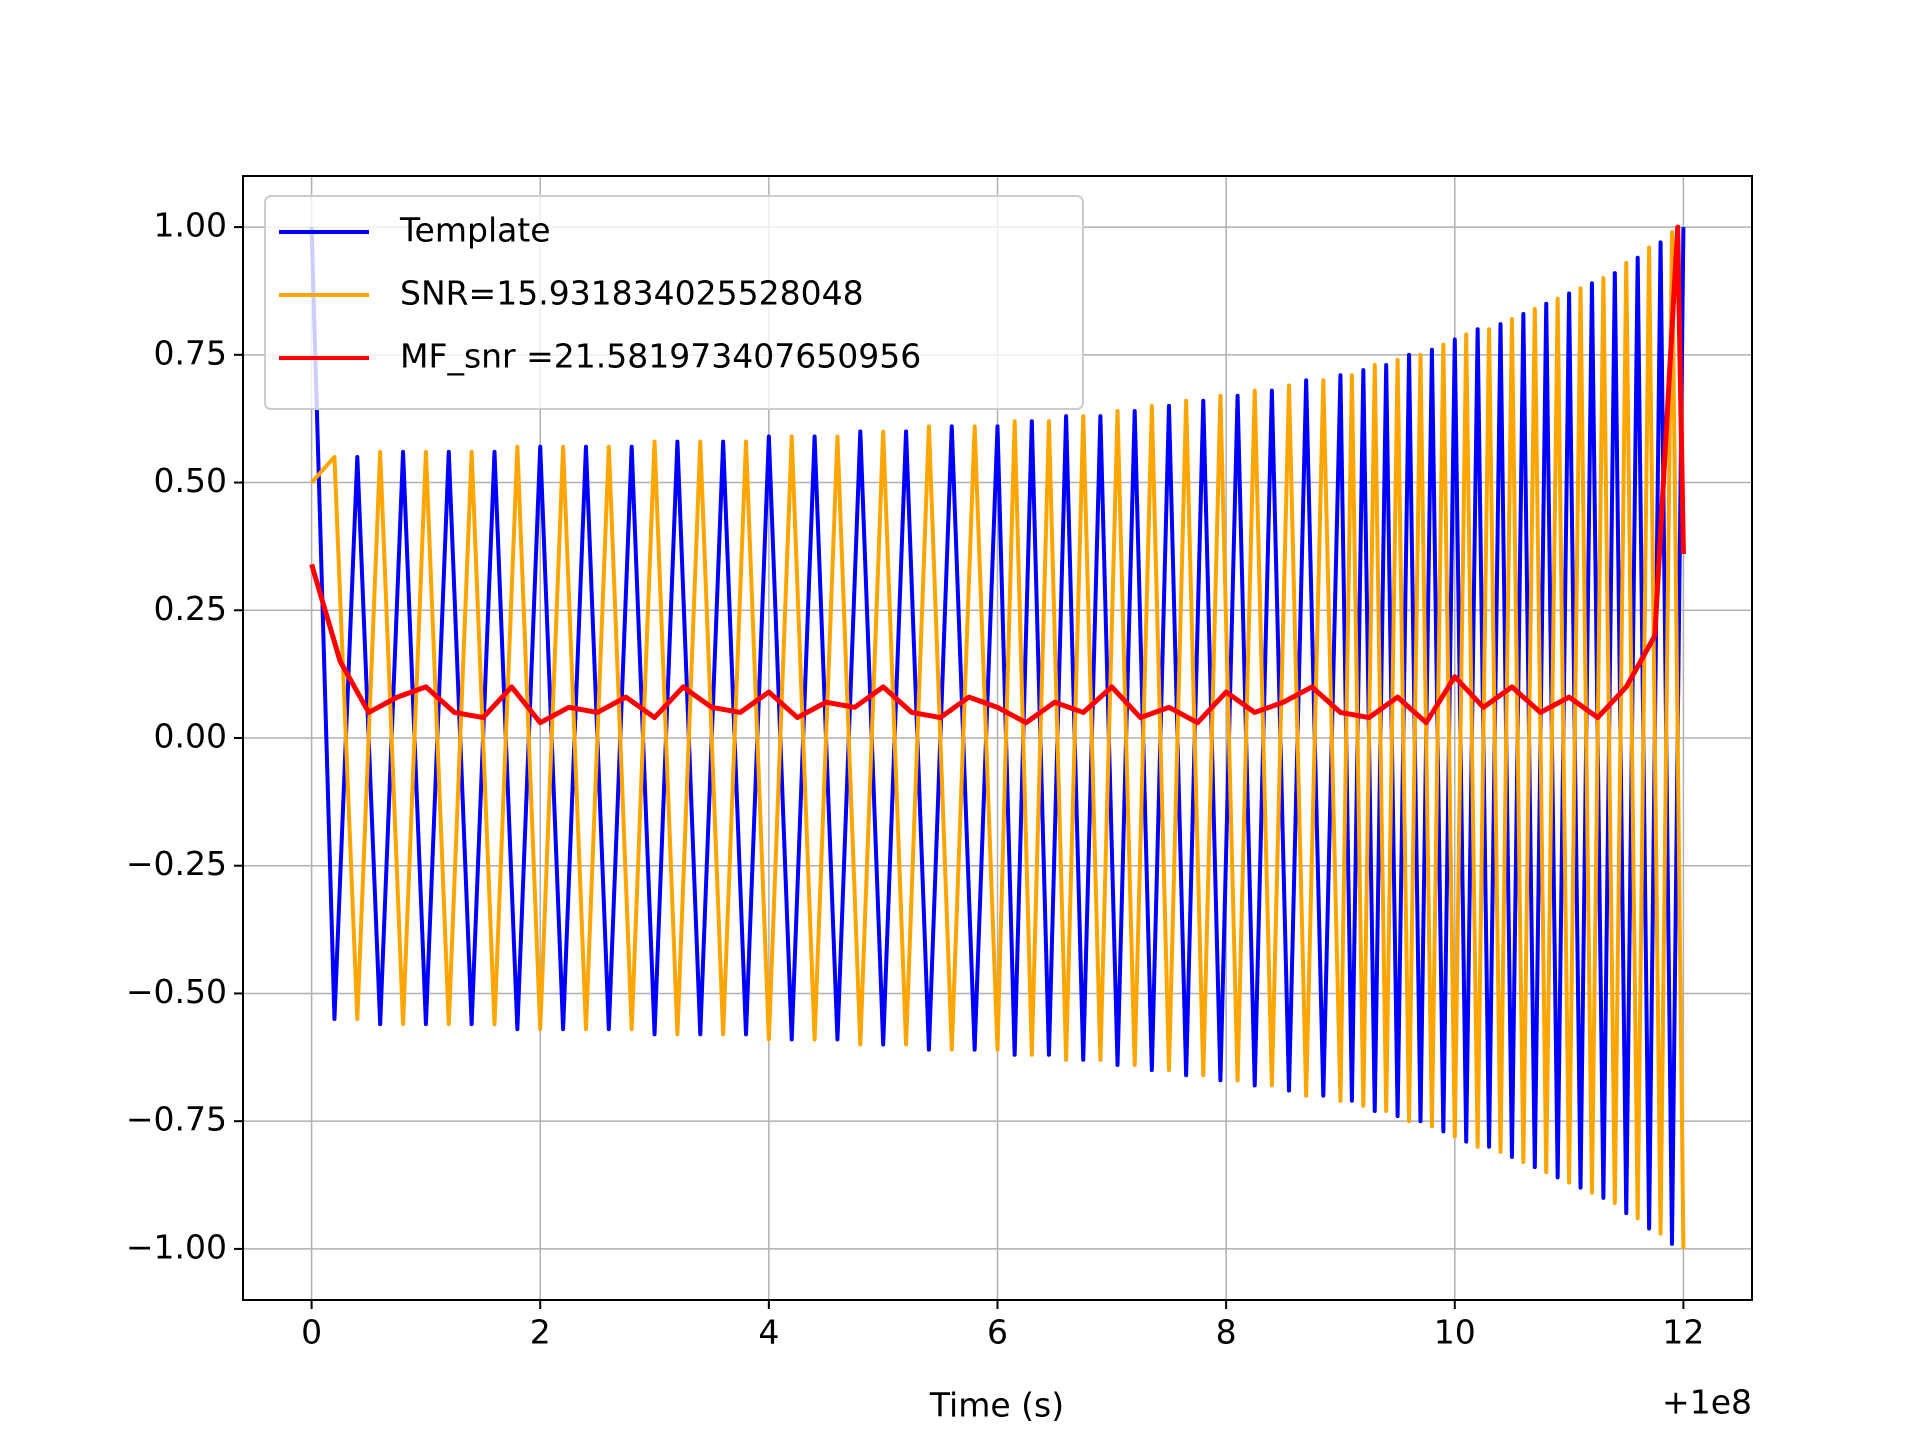 Image resolution: width=1920 pixels, height=1440 pixels. What do you see at coordinates (768, 1332) in the screenshot?
I see `x-tick-label: 4` at bounding box center [768, 1332].